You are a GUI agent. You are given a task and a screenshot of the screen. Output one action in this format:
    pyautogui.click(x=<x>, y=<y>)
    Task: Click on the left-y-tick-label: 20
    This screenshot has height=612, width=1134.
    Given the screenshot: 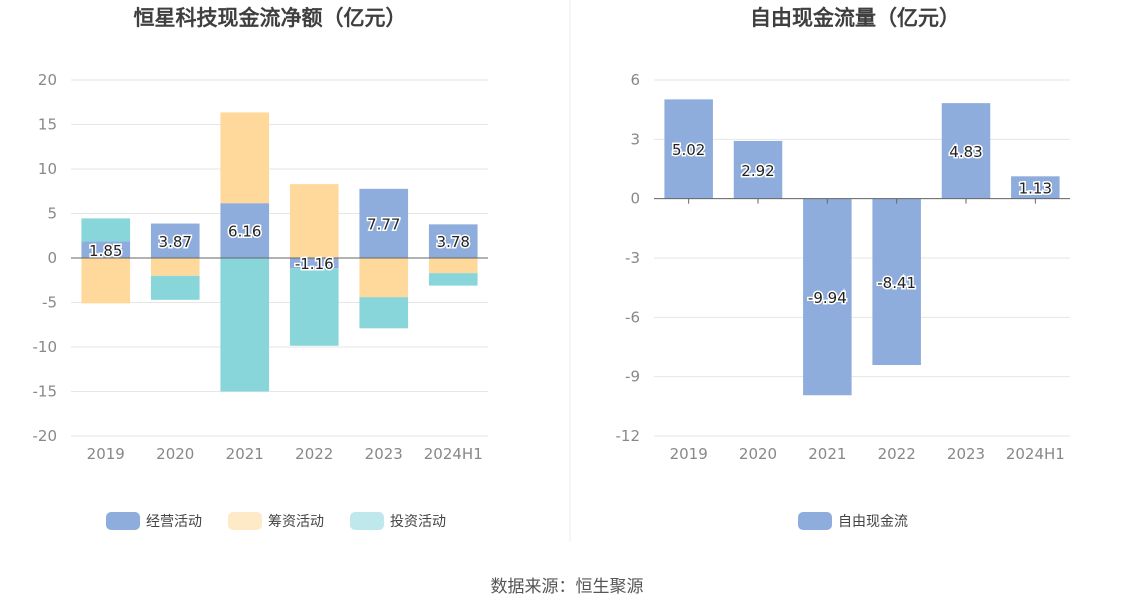 What is the action you would take?
    pyautogui.click(x=47, y=80)
    